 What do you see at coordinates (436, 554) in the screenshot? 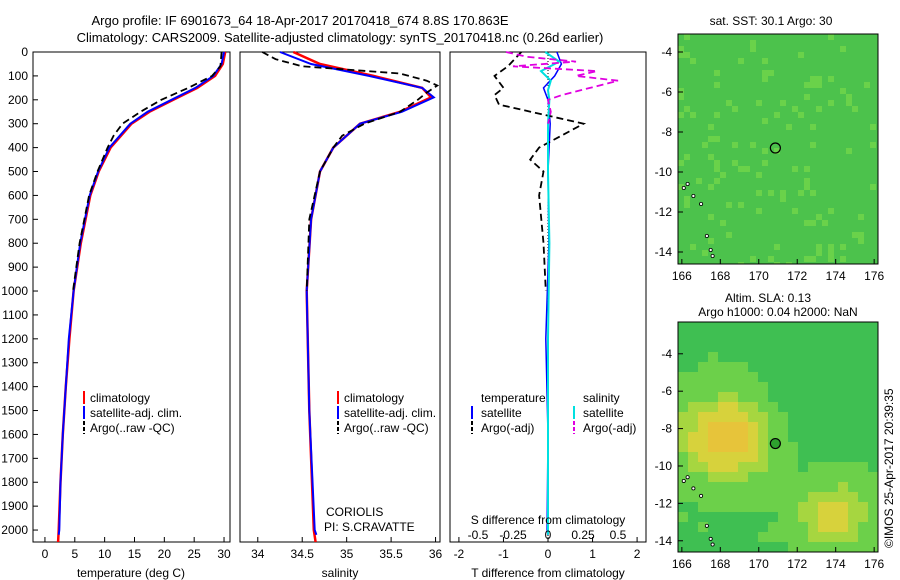
I see `salinity-x-tick-label: 36` at bounding box center [436, 554].